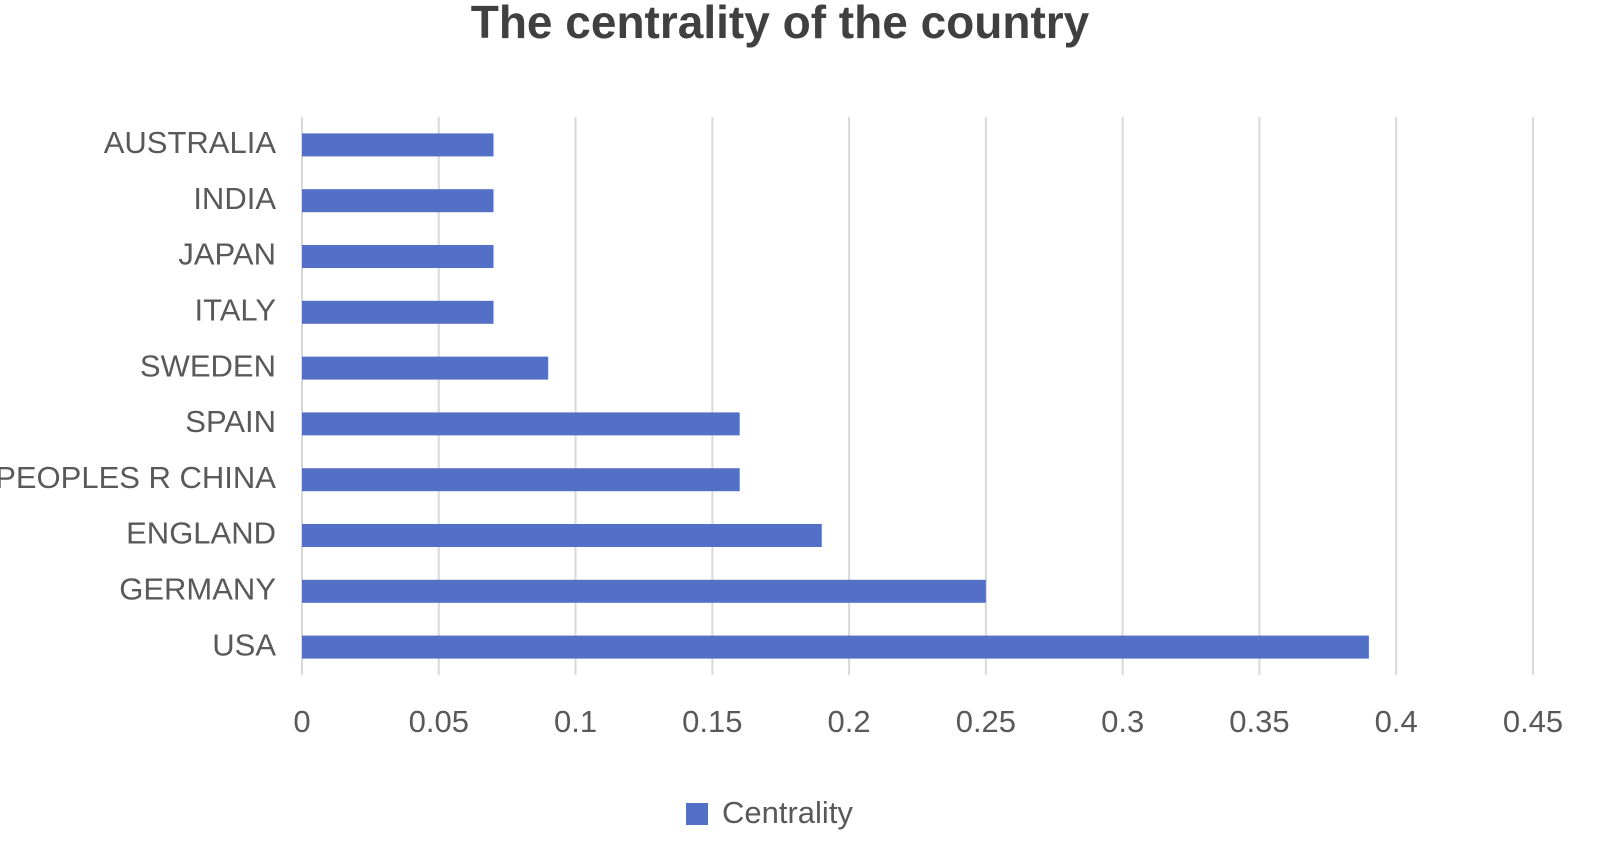  Describe the element at coordinates (986, 721) in the screenshot. I see `x-tick-label: 0.25` at that location.